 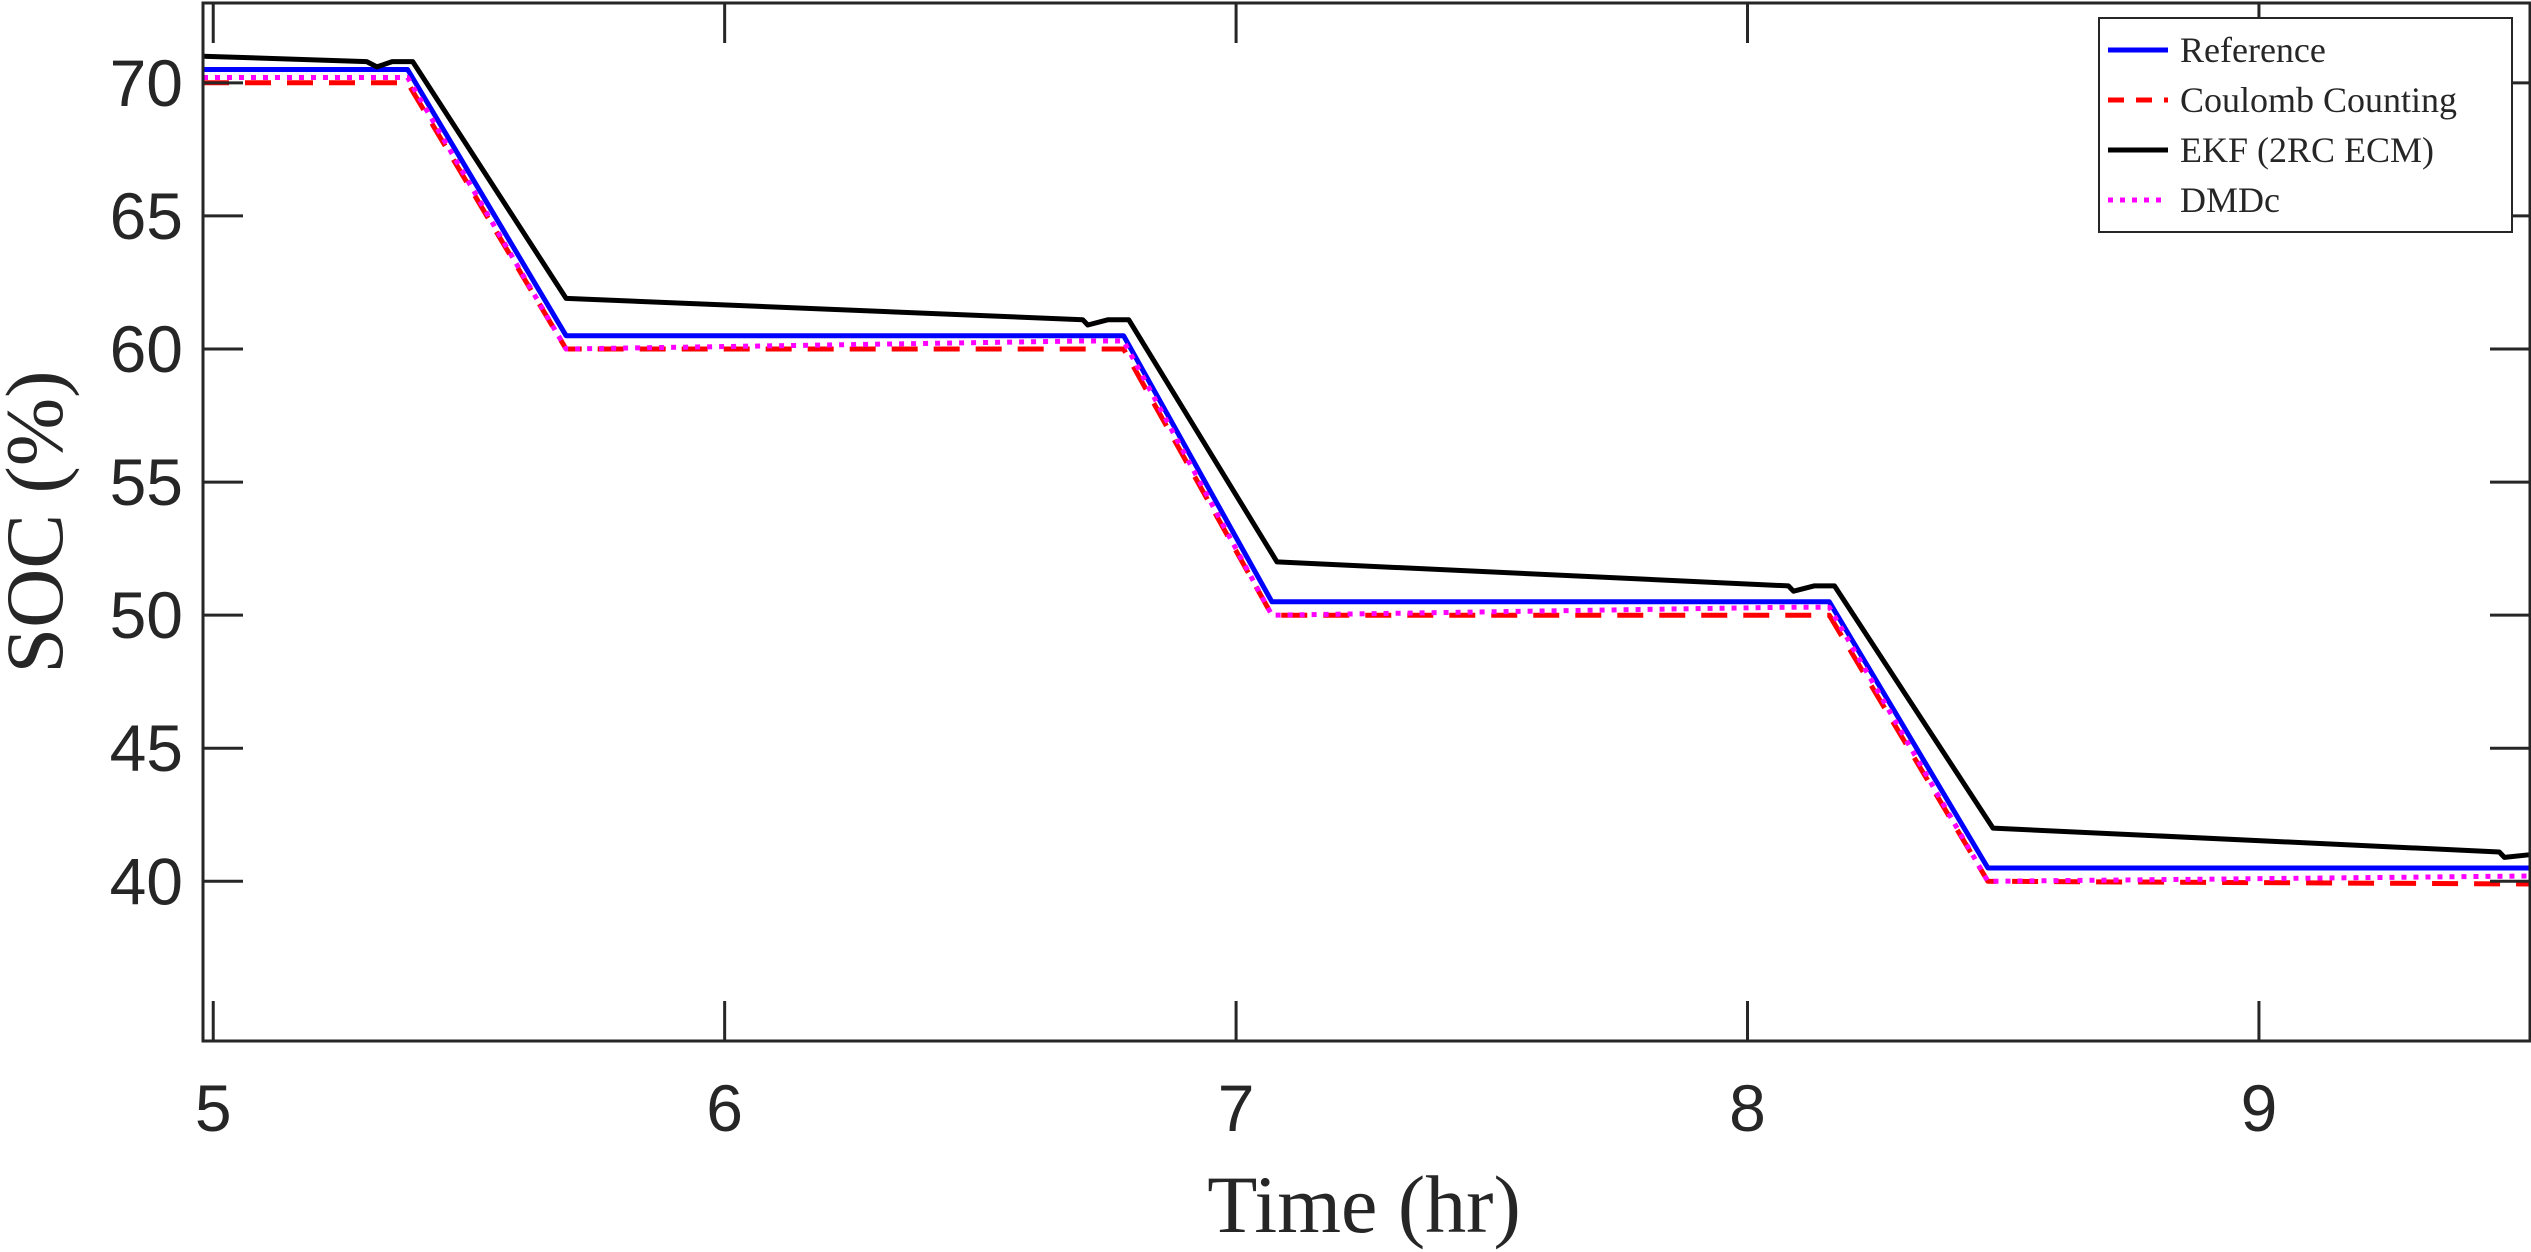 What do you see at coordinates (146, 881) in the screenshot?
I see `y-tick-label: 40` at bounding box center [146, 881].